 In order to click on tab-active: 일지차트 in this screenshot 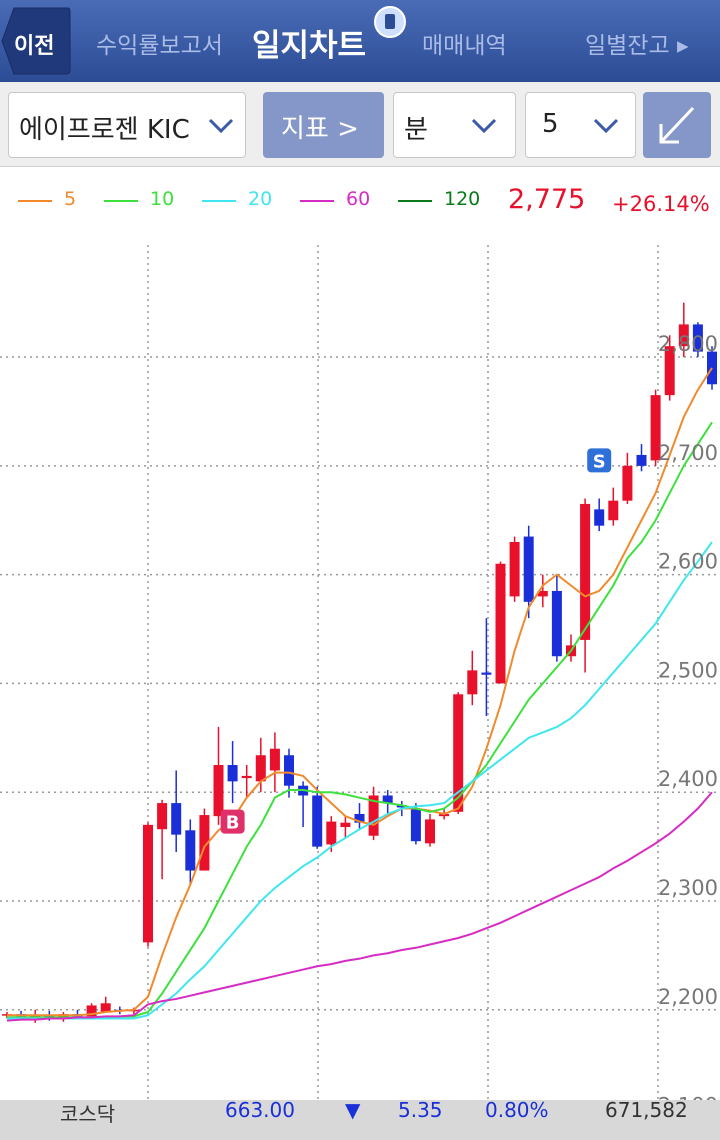, I will do `click(309, 46)`.